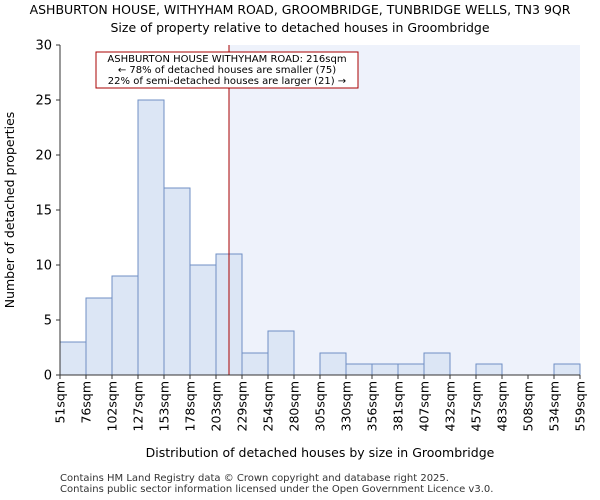 Image resolution: width=600 pixels, height=500 pixels. I want to click on y-tick-label: 10, so click(43, 266).